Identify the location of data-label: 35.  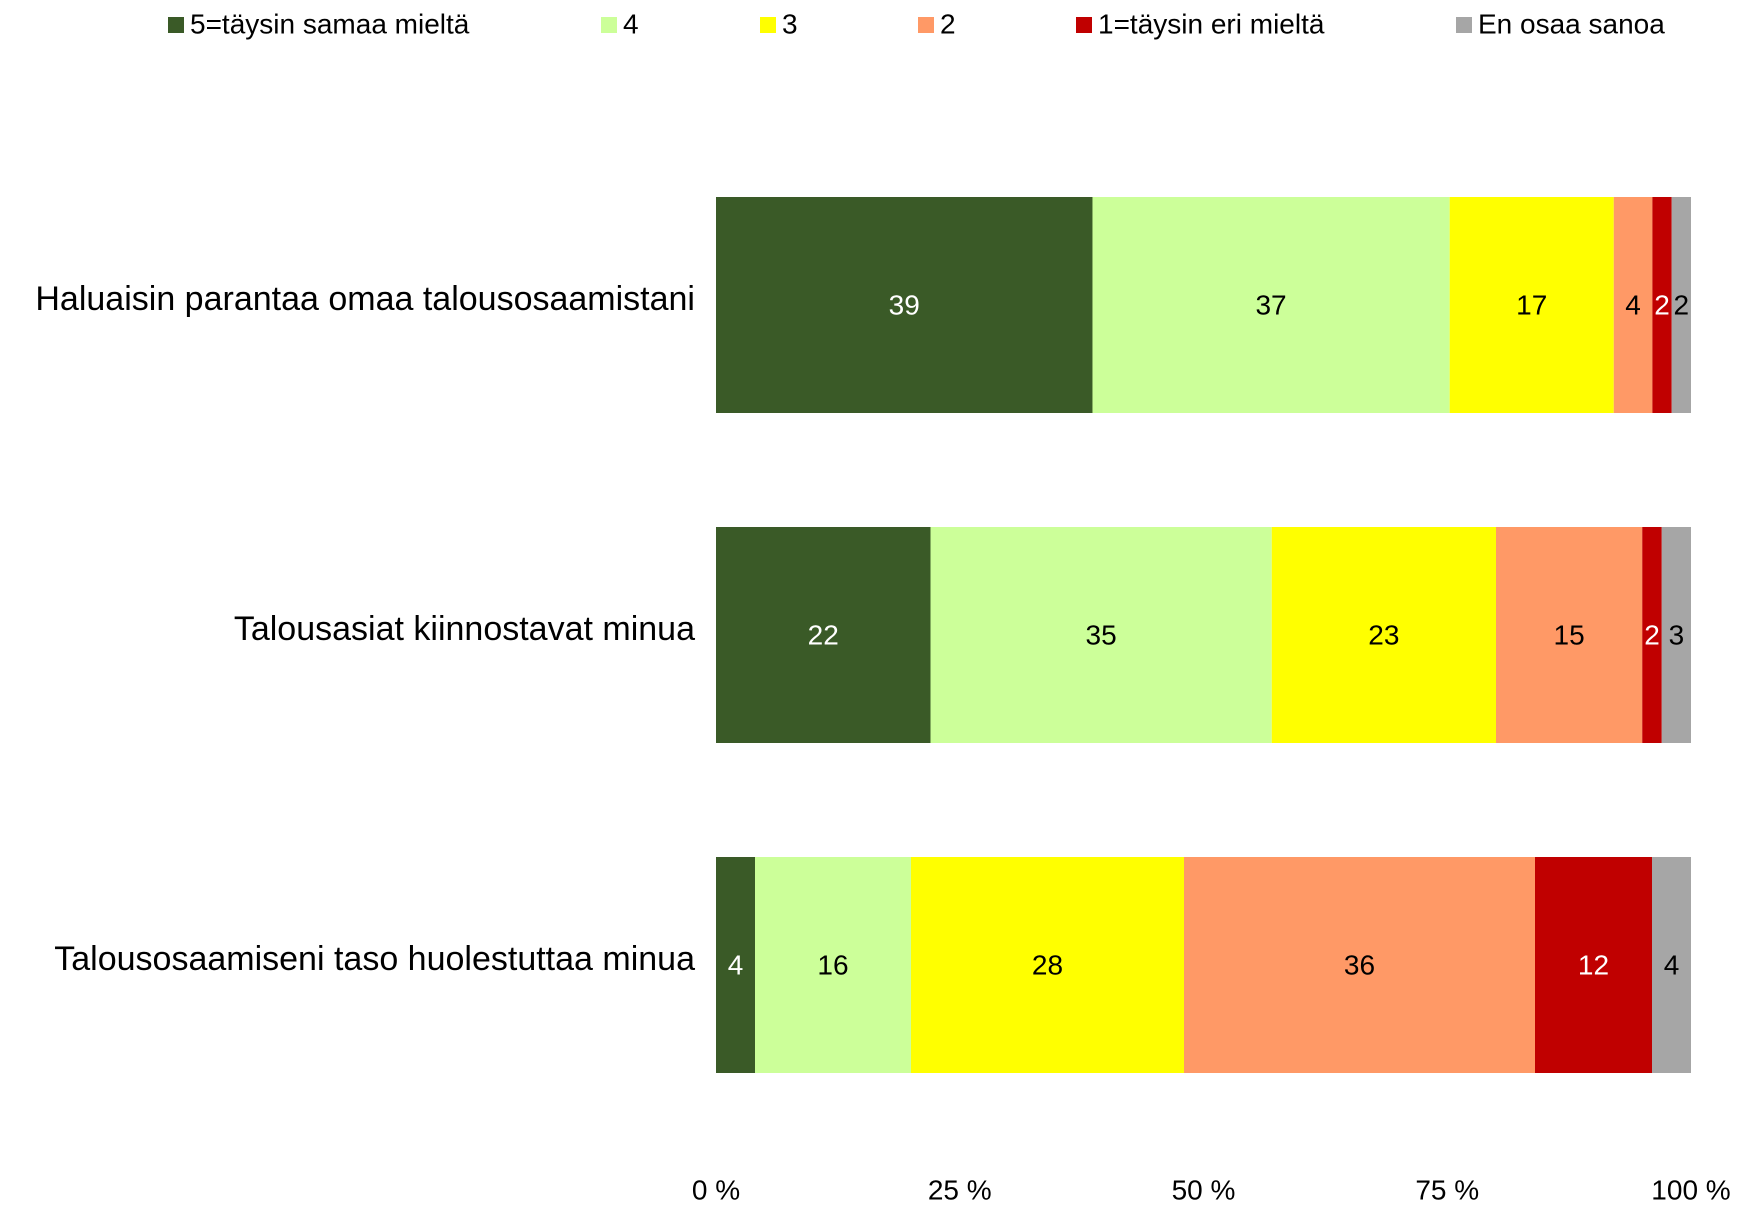
(1101, 634).